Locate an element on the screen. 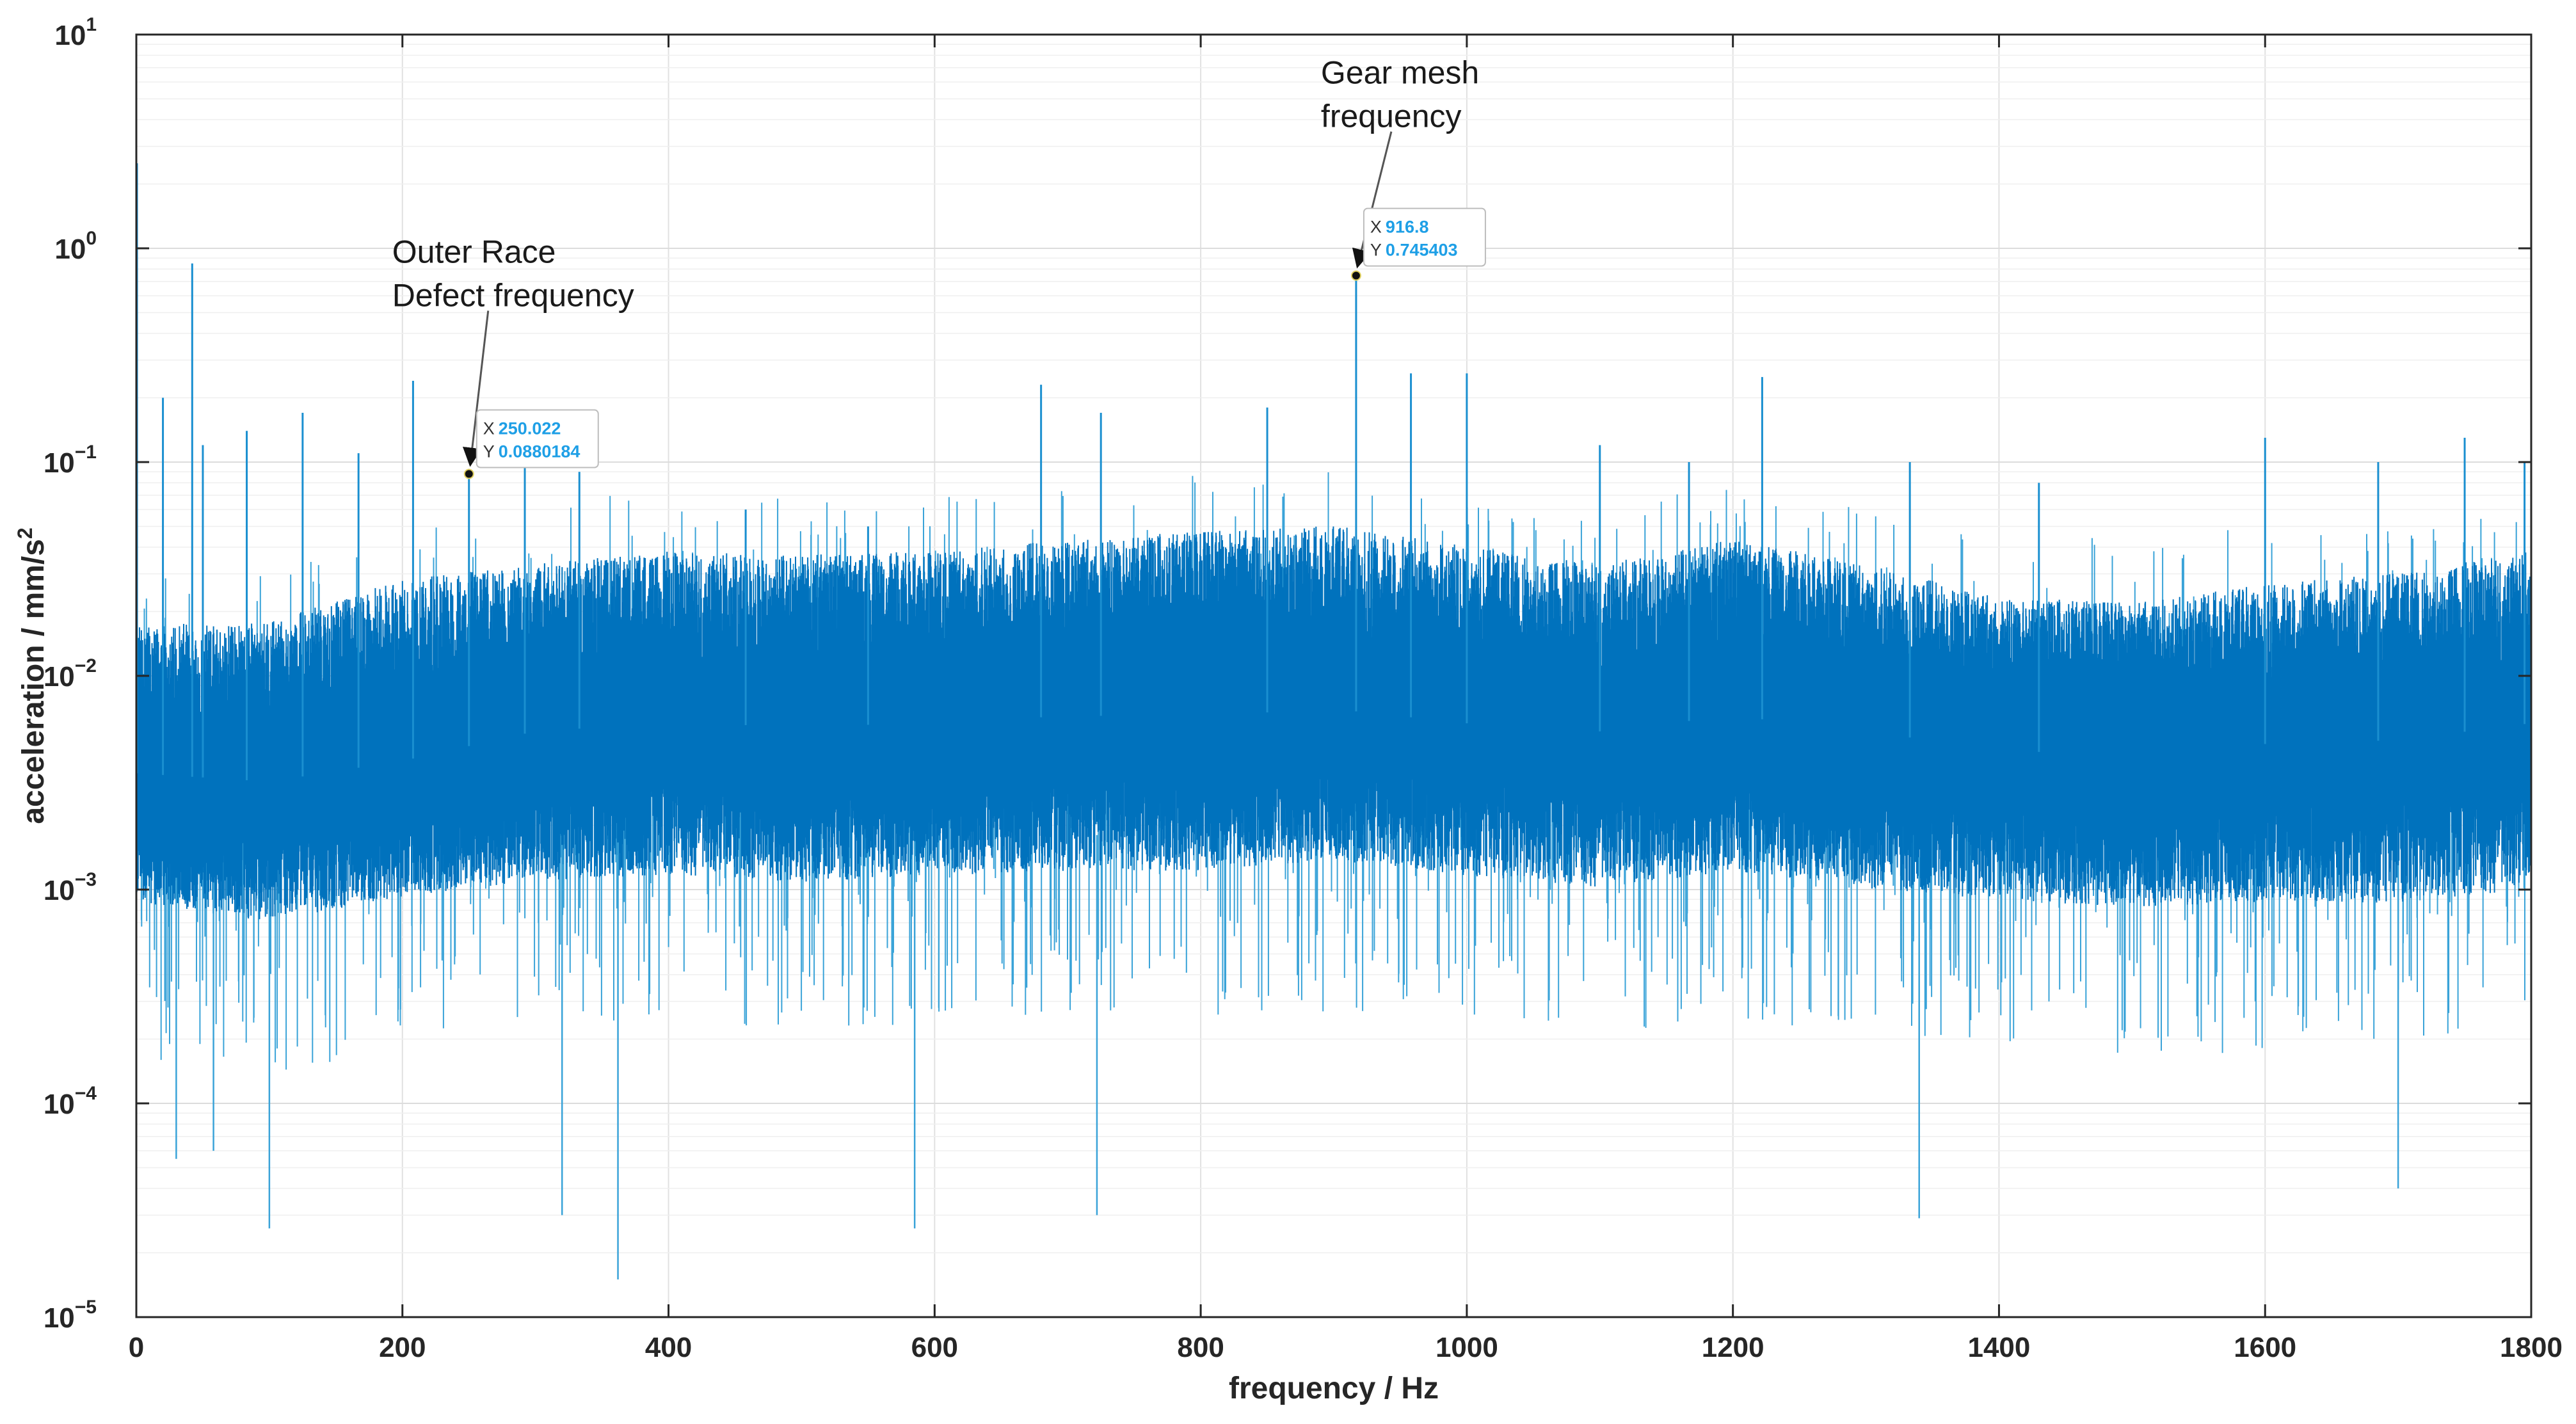 The height and width of the screenshot is (1424, 2576). datatip-y-value: 0.745403 is located at coordinates (1422, 250).